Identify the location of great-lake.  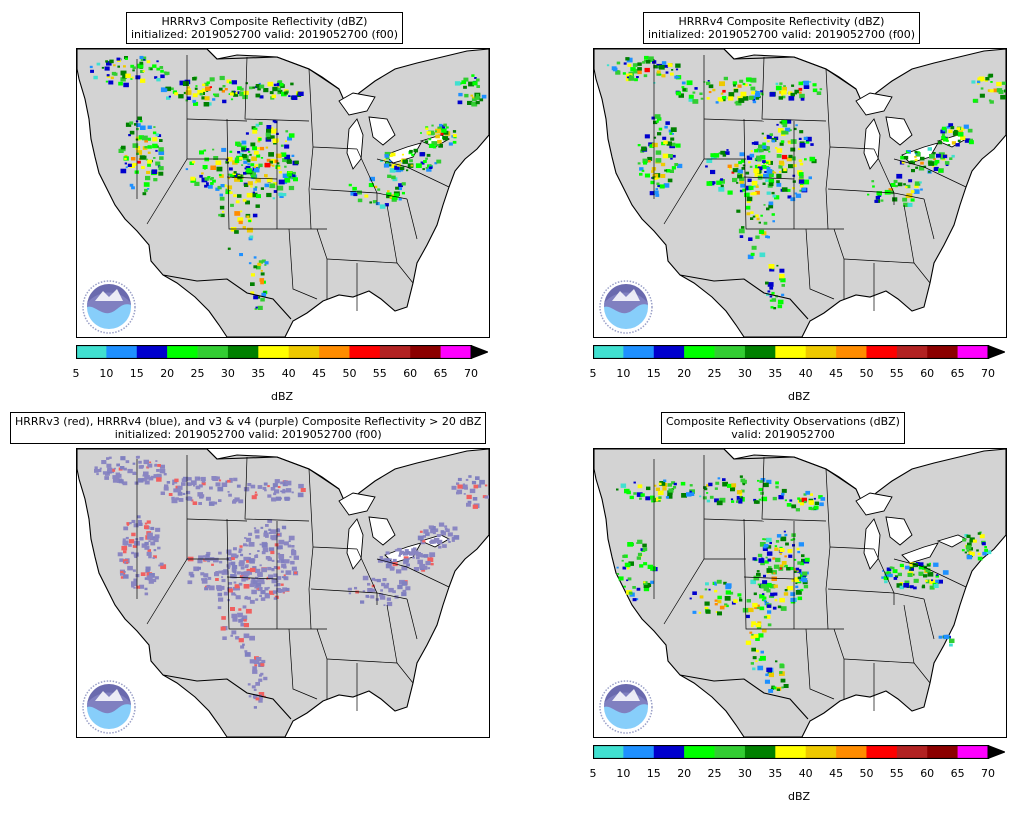
(872, 544).